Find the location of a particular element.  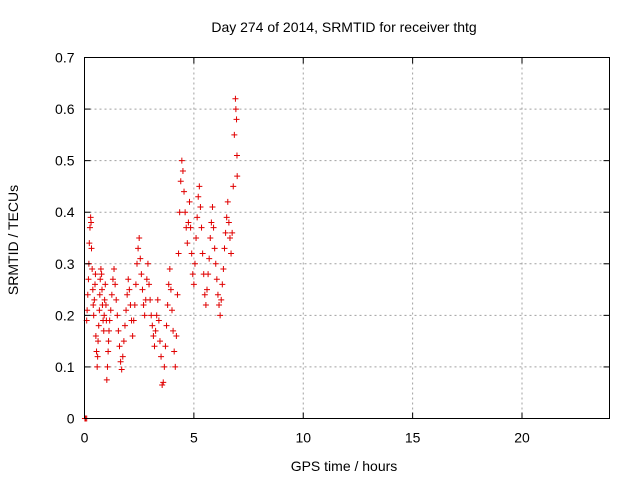

y-tick-label: 0.4 is located at coordinates (65, 212).